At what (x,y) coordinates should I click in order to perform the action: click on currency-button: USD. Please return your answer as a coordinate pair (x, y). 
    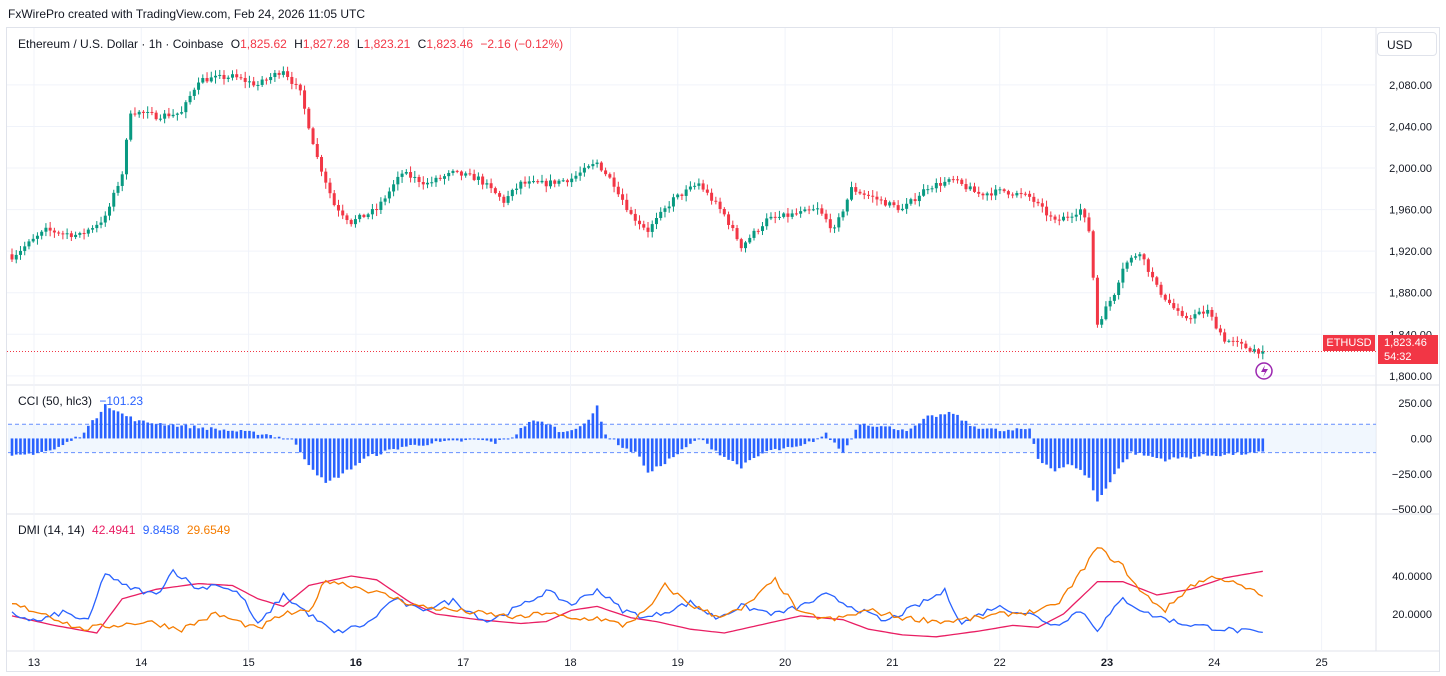
    Looking at the image, I should click on (1407, 44).